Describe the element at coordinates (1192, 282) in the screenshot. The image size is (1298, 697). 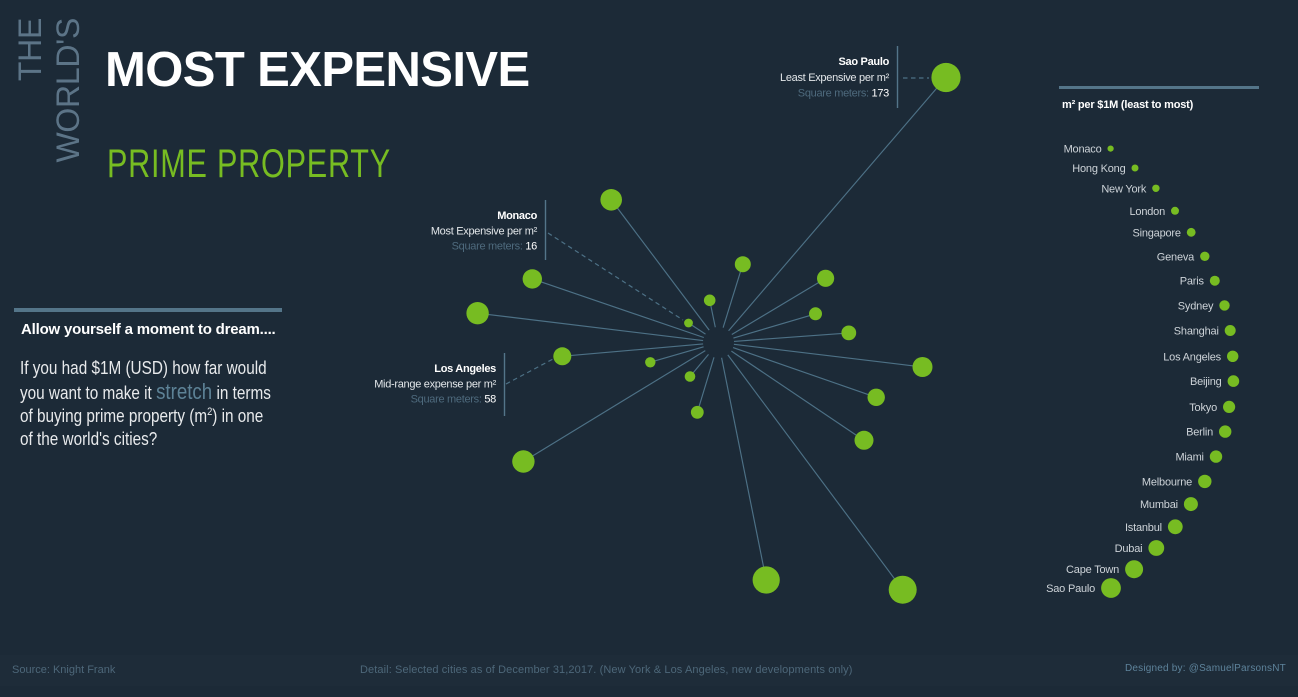
I see `svg-text: Paris` at that location.